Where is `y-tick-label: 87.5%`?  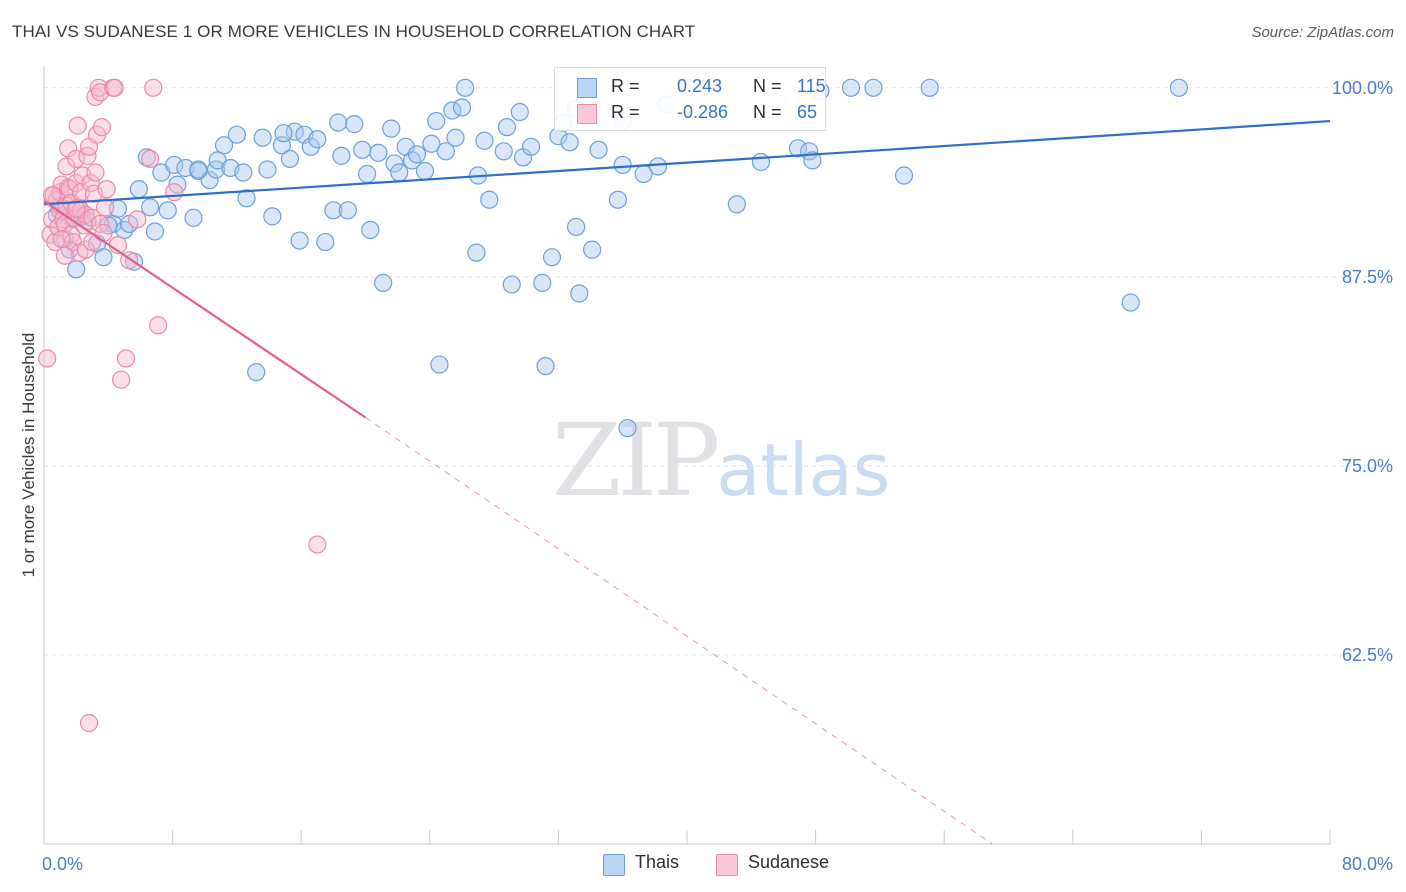 y-tick-label: 87.5% is located at coordinates (1367, 277).